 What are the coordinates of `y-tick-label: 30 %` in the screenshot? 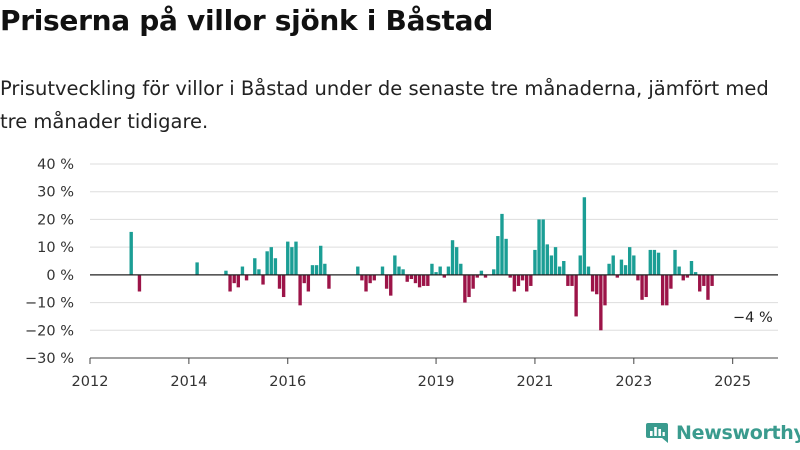 It's located at (55, 193).